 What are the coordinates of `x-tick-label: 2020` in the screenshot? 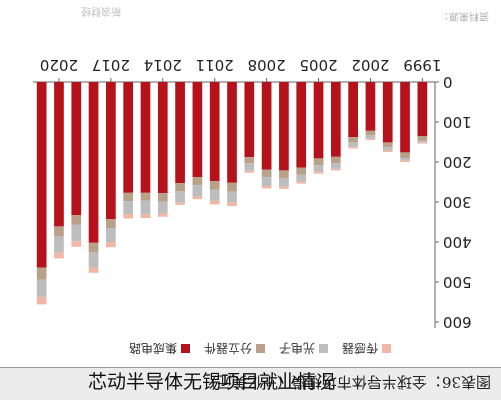 It's located at (59, 65).